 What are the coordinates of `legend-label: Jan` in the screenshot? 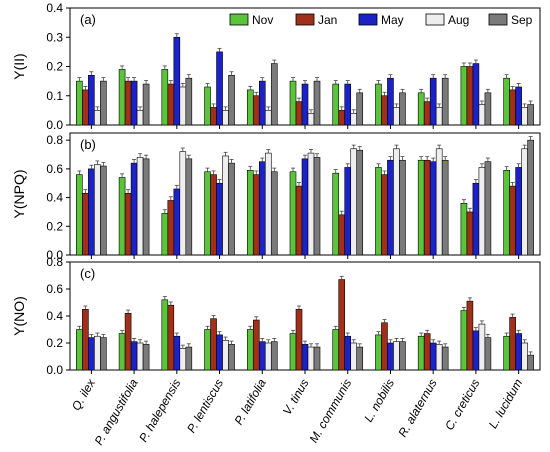 It's located at (327, 20).